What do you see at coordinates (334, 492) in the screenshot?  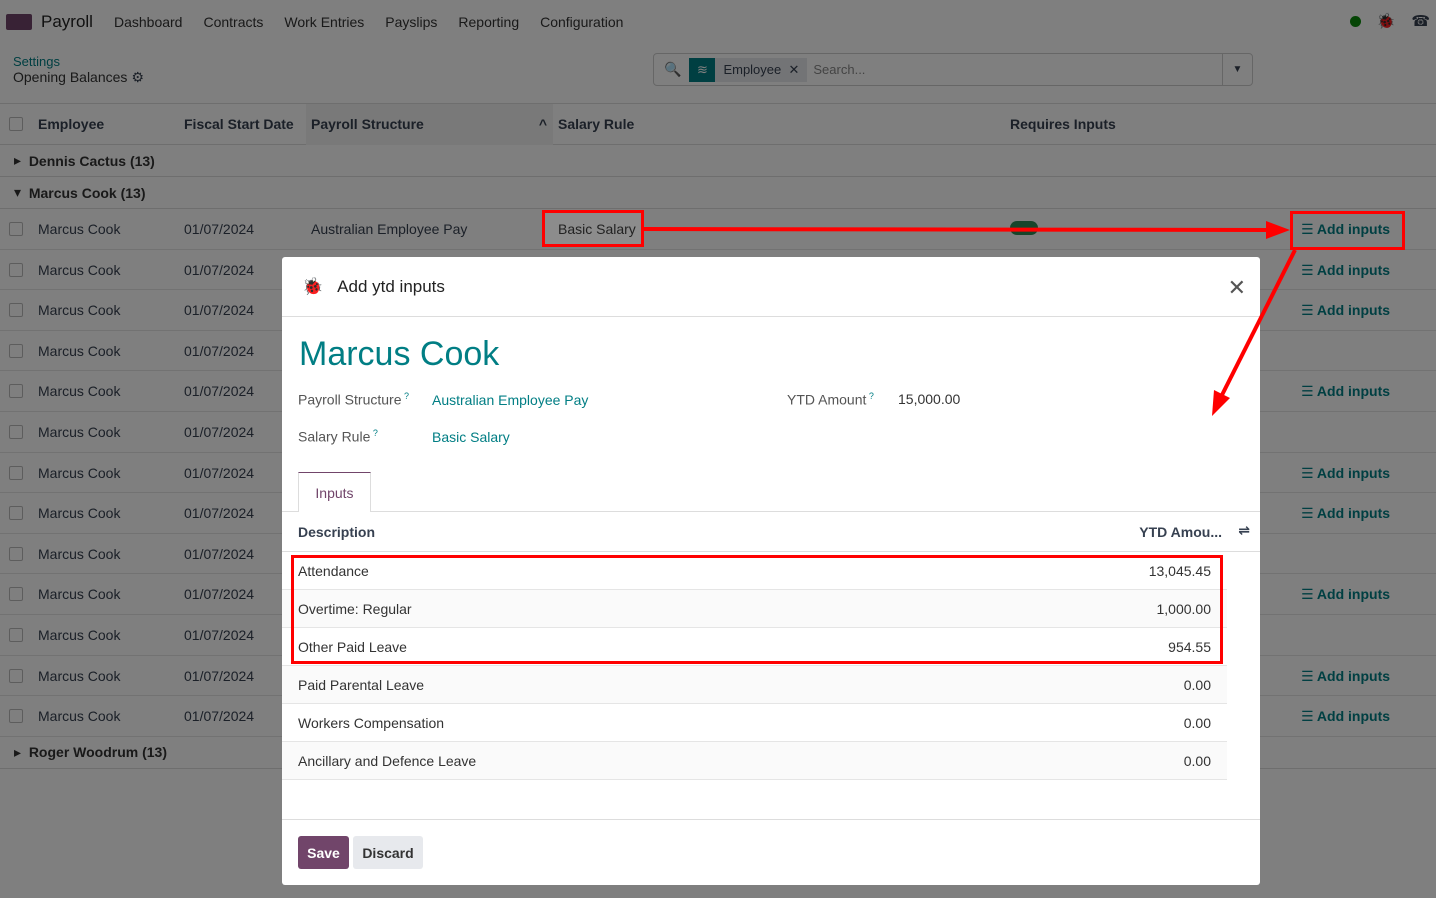 I see `tab-inputs: Inputs` at bounding box center [334, 492].